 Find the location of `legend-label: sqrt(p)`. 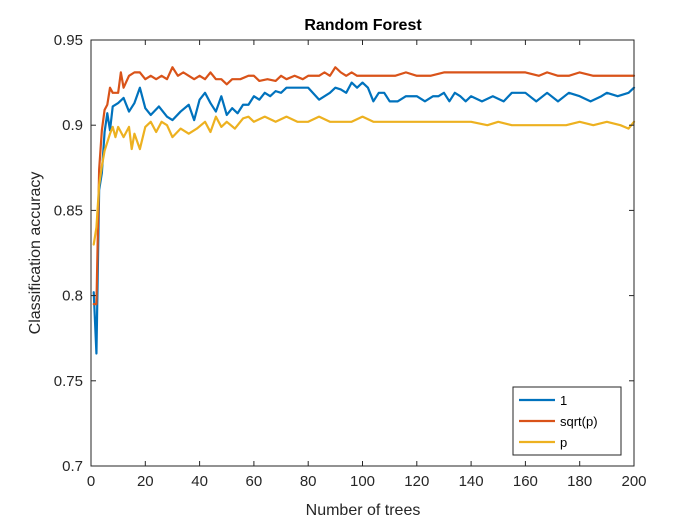

legend-label: sqrt(p) is located at coordinates (579, 421).